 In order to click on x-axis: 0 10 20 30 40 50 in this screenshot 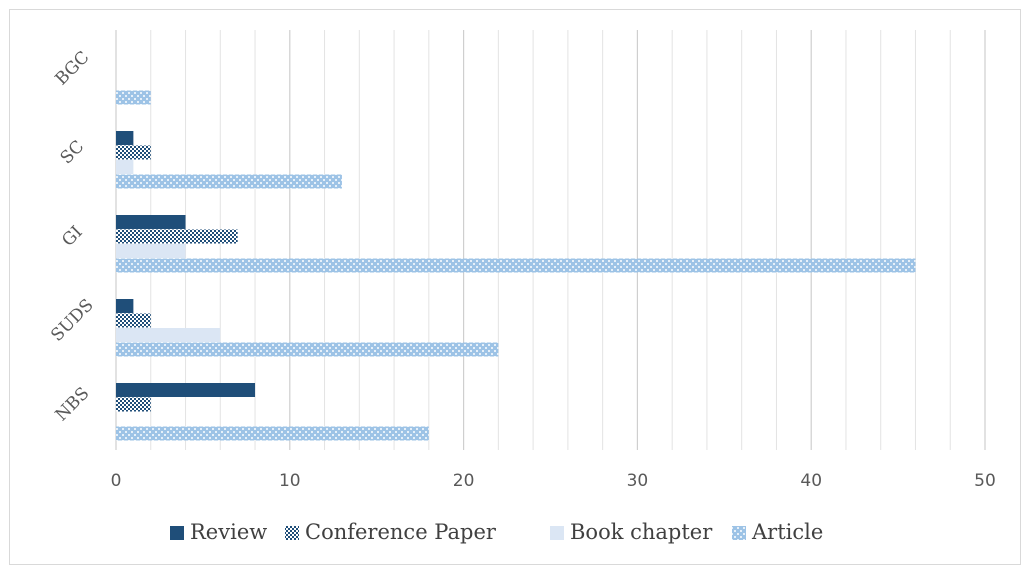, I will do `click(553, 481)`.